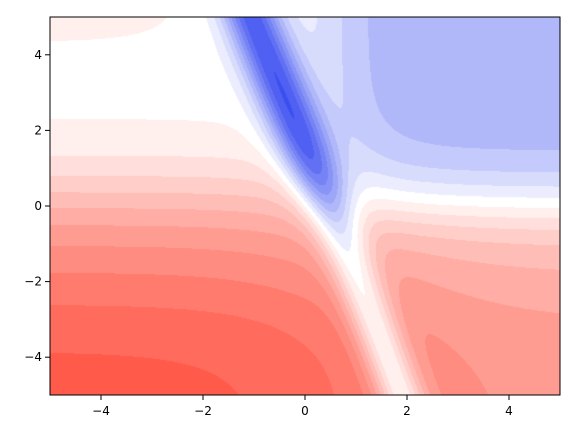 The width and height of the screenshot is (584, 433). I want to click on x-tick-label: 2, so click(407, 411).